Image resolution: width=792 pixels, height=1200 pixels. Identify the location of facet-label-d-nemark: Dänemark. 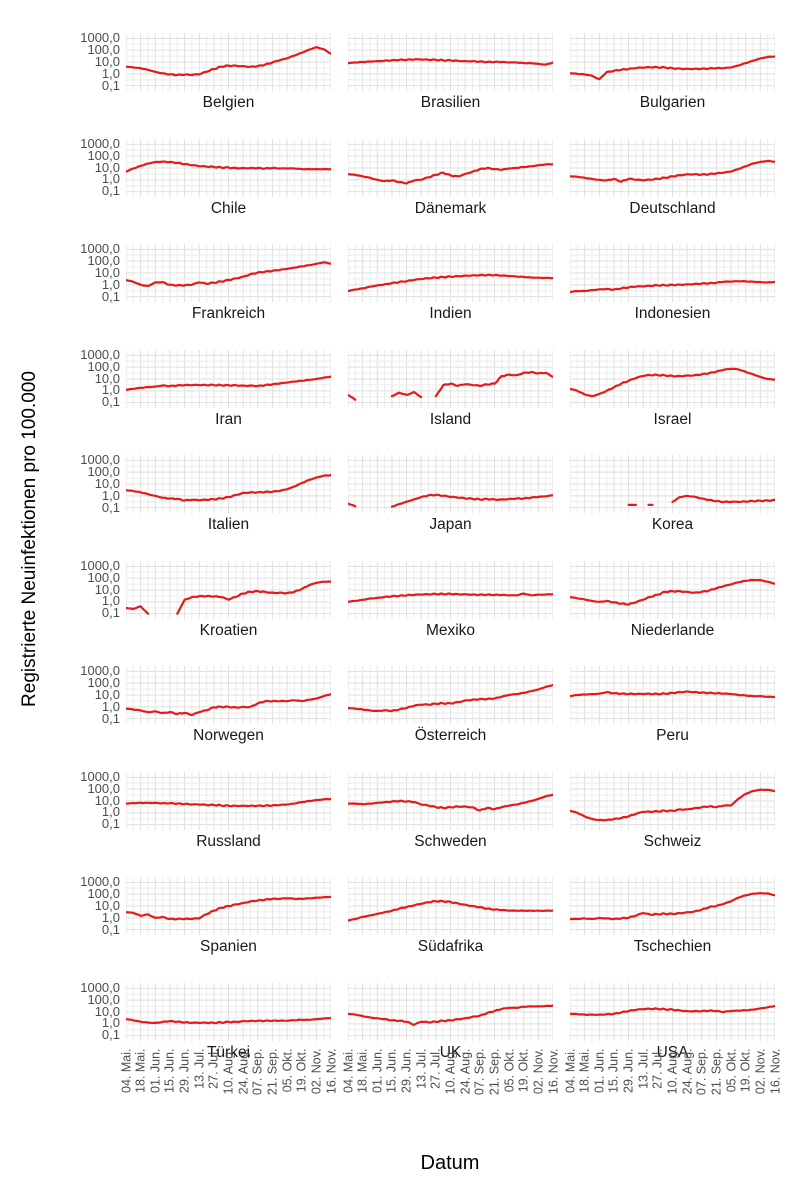
(450, 208).